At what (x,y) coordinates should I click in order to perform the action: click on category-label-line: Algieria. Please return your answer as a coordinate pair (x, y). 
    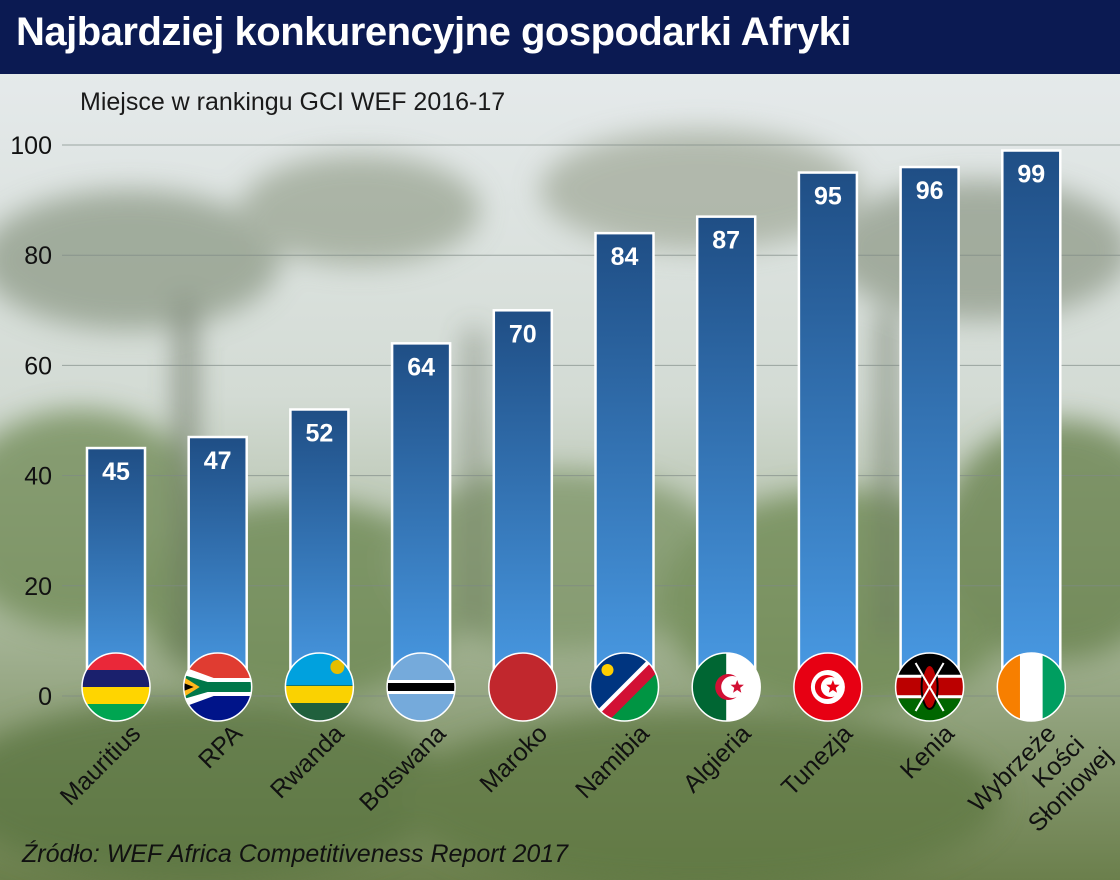
    Looking at the image, I should click on (717, 758).